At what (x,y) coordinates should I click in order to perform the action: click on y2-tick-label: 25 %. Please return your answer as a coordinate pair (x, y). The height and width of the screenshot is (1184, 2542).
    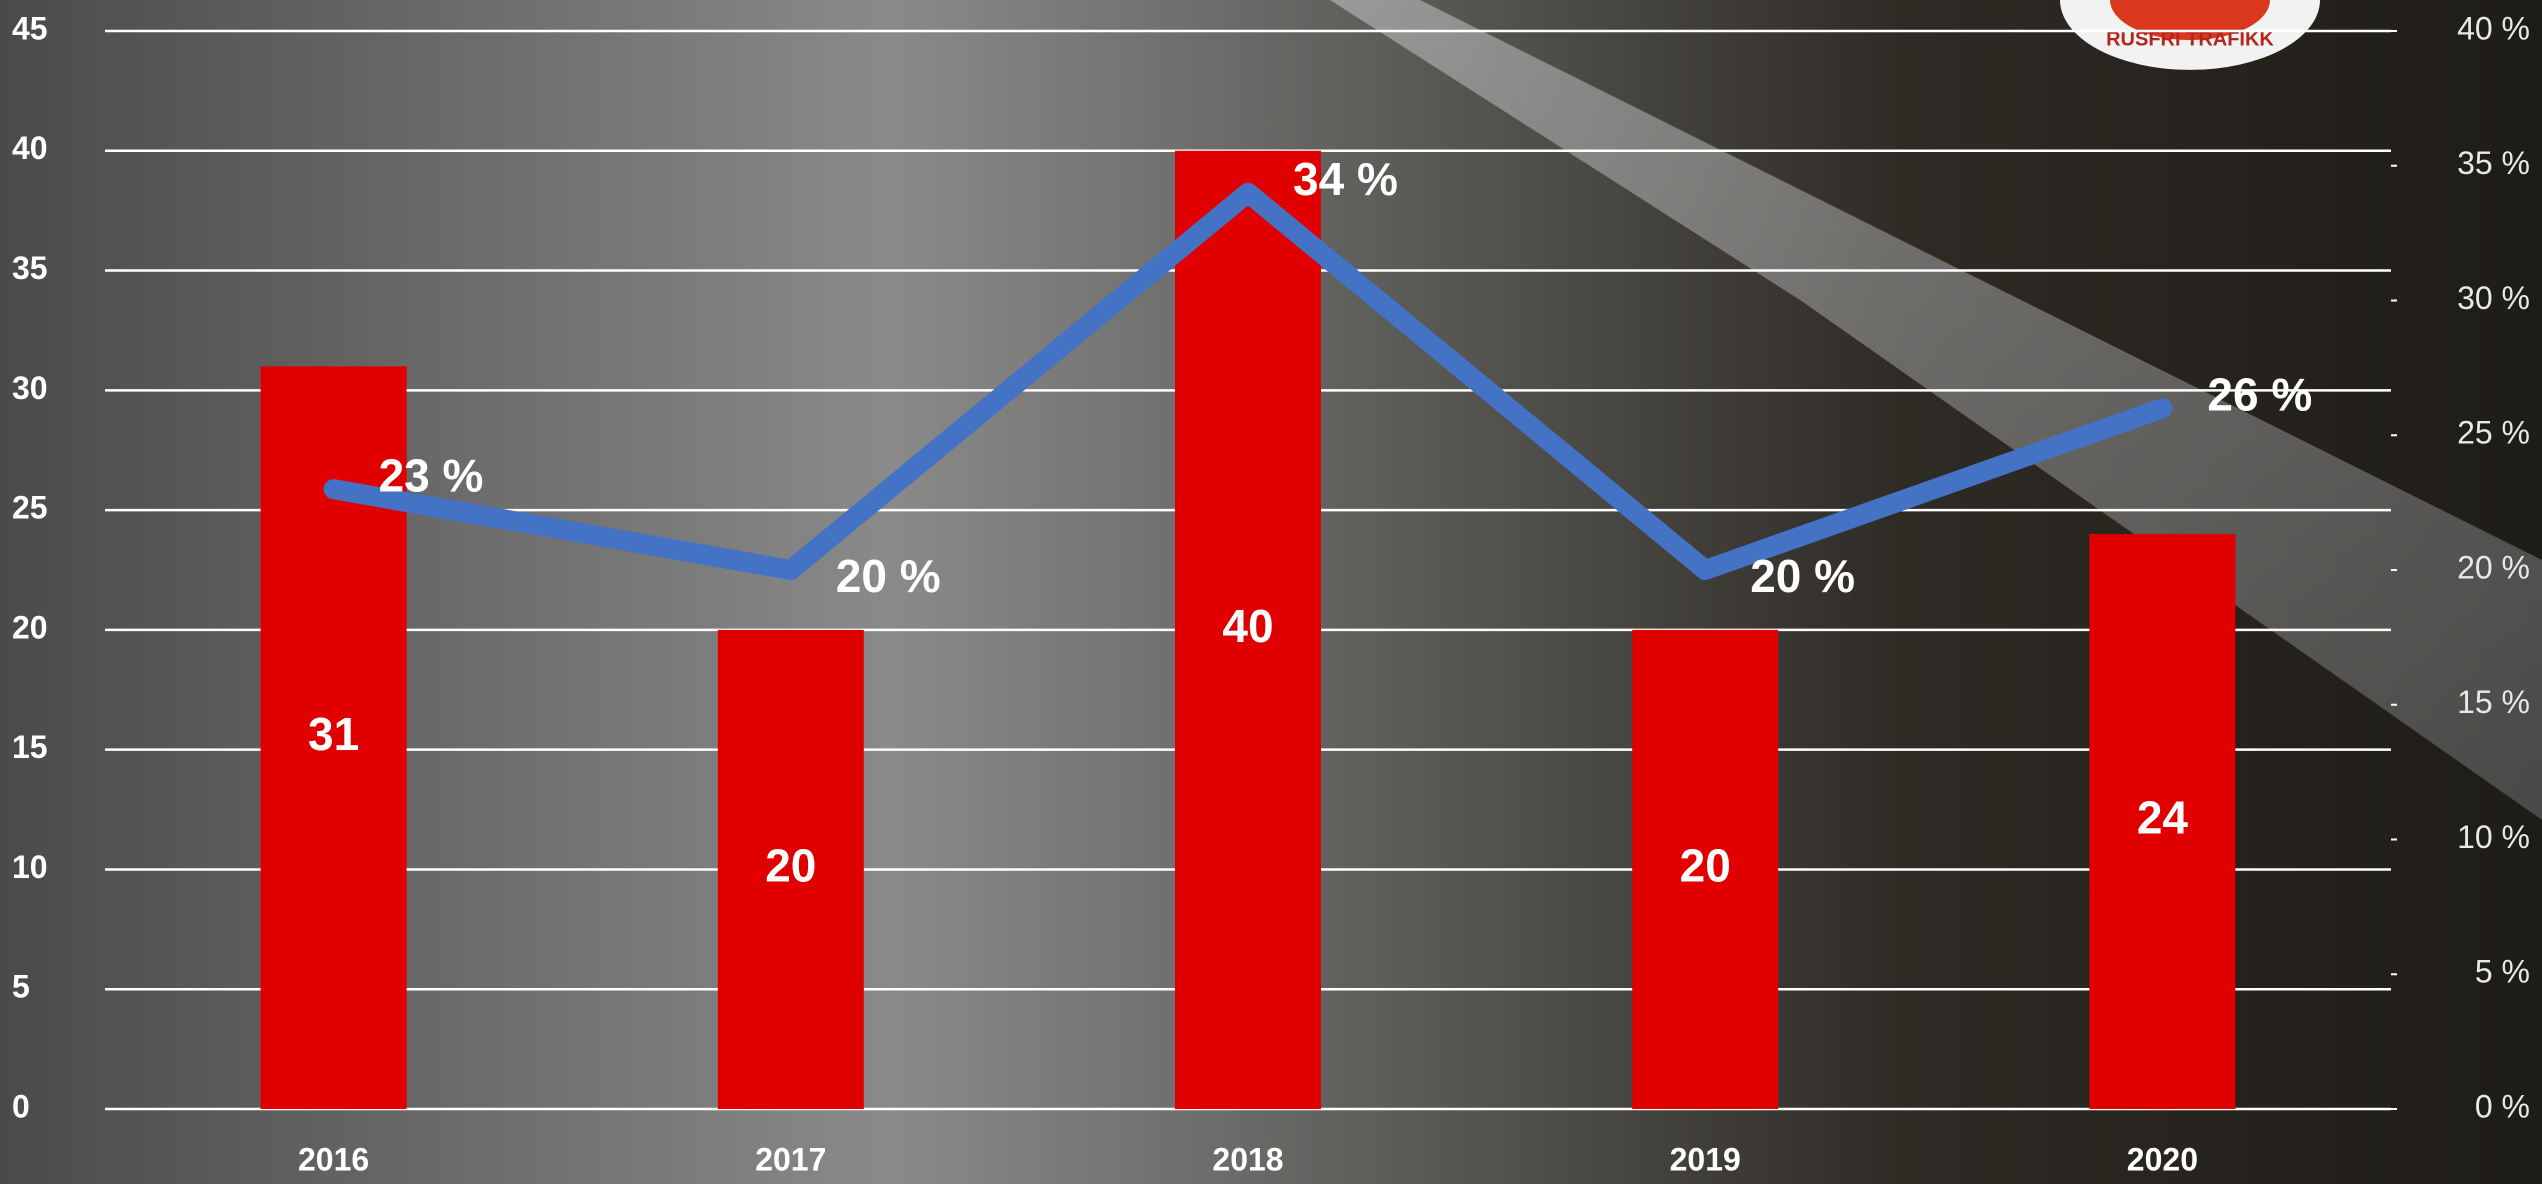
    Looking at the image, I should click on (2493, 433).